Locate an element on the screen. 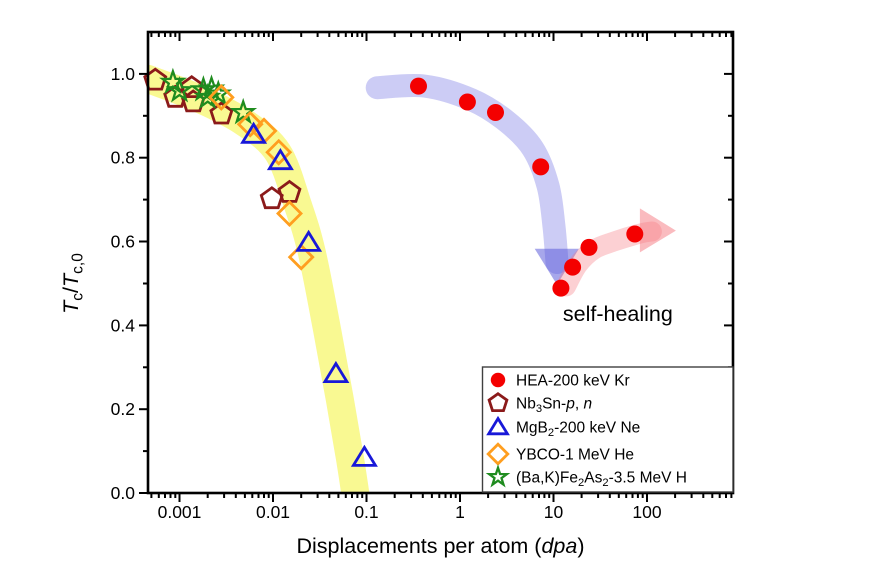 The height and width of the screenshot is (585, 878). blue-trend-band-path is located at coordinates (467, 173).